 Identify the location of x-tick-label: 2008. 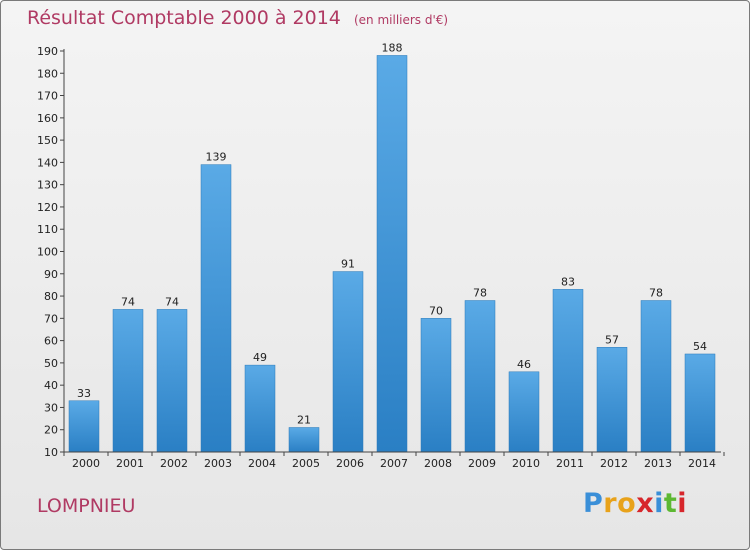
(438, 463).